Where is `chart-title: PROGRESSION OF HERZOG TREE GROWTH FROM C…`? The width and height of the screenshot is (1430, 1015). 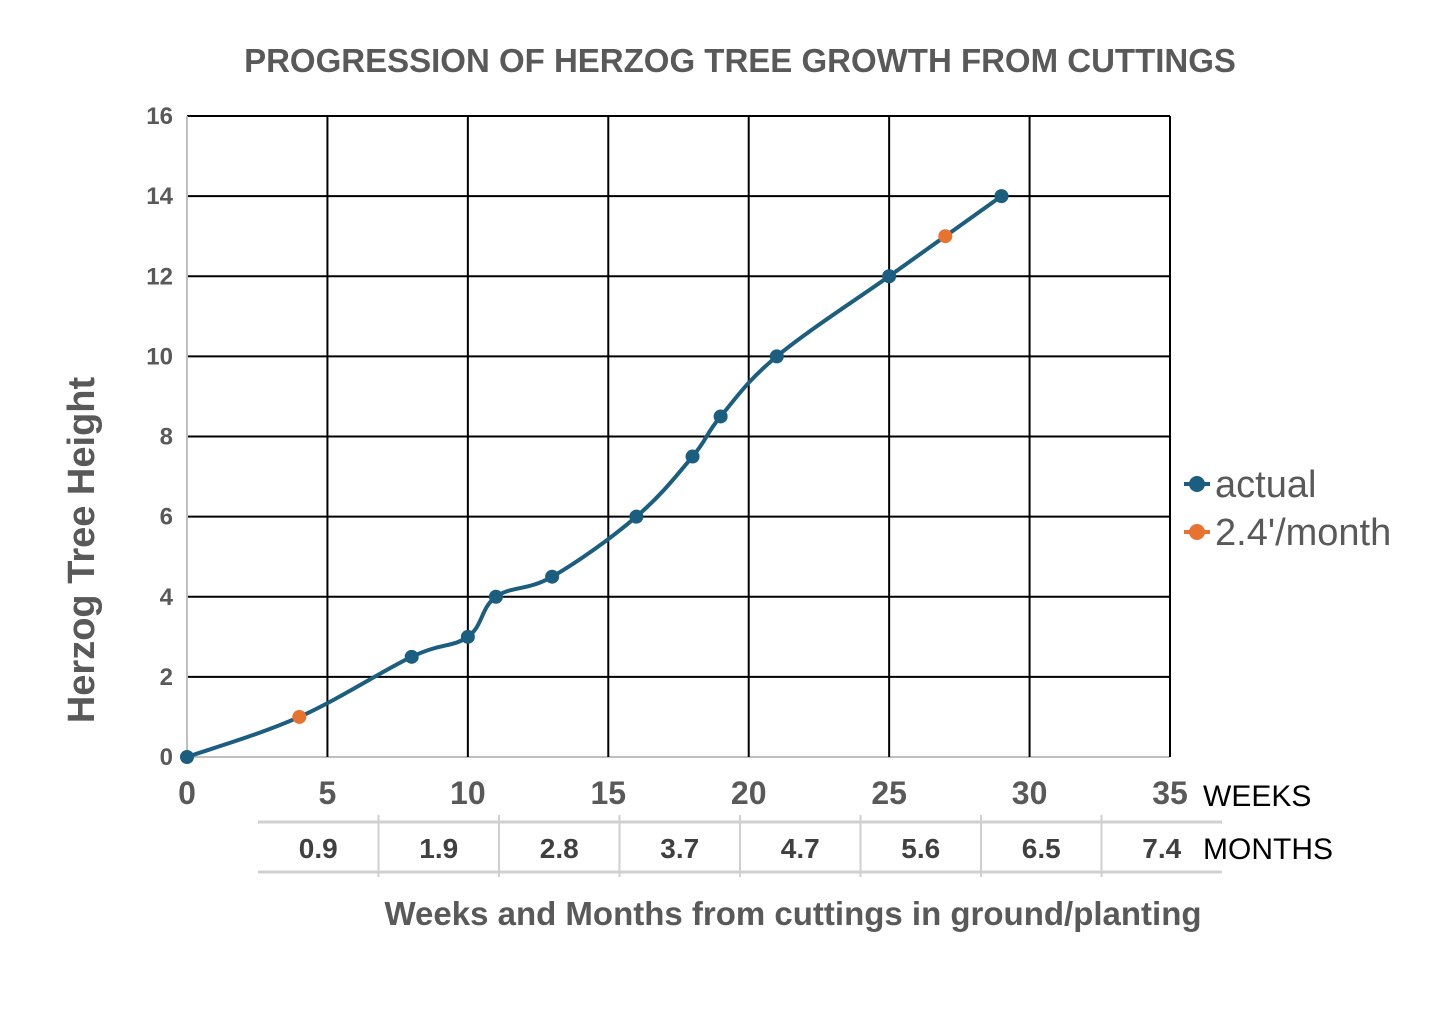 chart-title: PROGRESSION OF HERZOG TREE GROWTH FROM C… is located at coordinates (740, 60).